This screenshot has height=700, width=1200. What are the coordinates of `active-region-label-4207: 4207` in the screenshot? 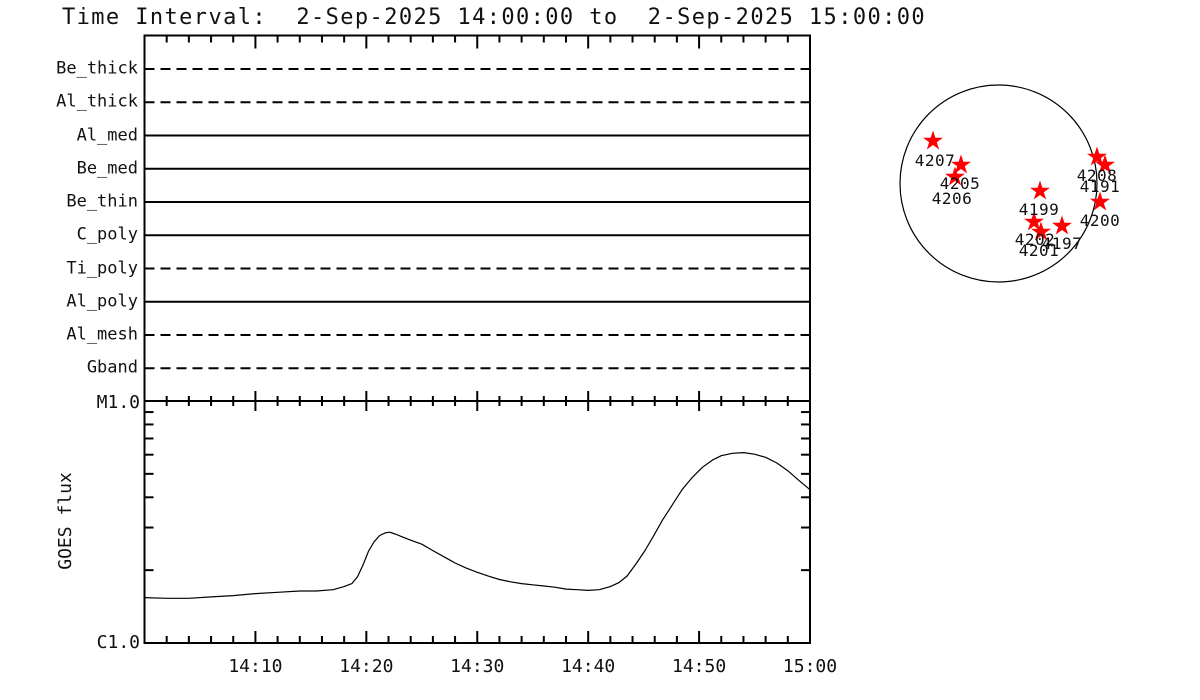 It's located at (935, 160).